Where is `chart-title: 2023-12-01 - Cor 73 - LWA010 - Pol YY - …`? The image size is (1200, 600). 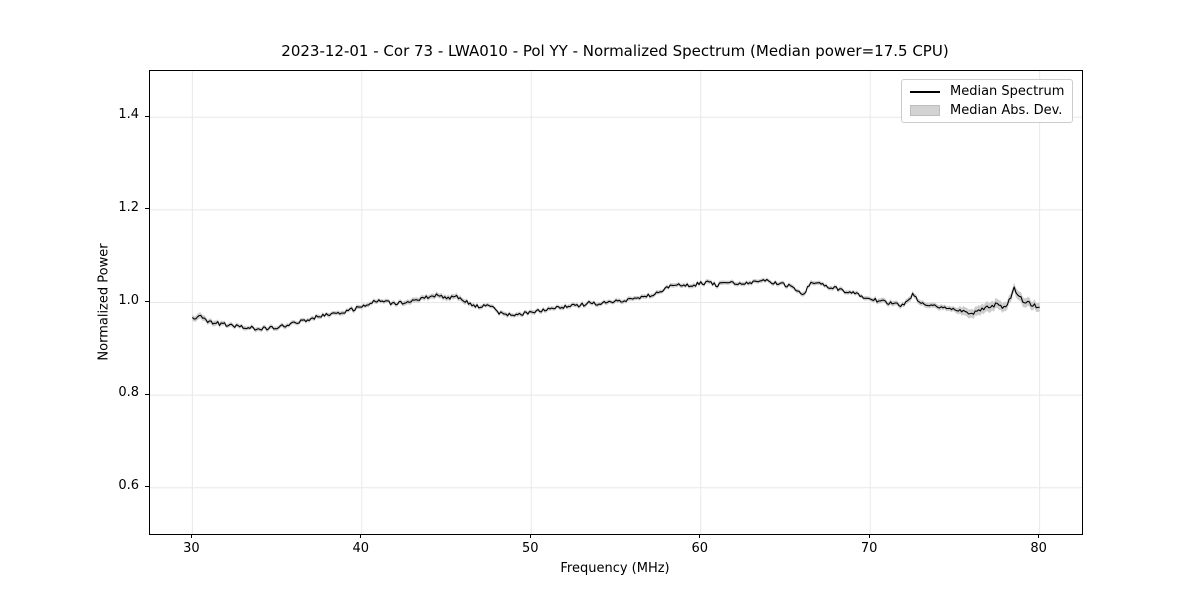 chart-title: 2023-12-01 - Cor 73 - LWA010 - Pol YY - … is located at coordinates (615, 51).